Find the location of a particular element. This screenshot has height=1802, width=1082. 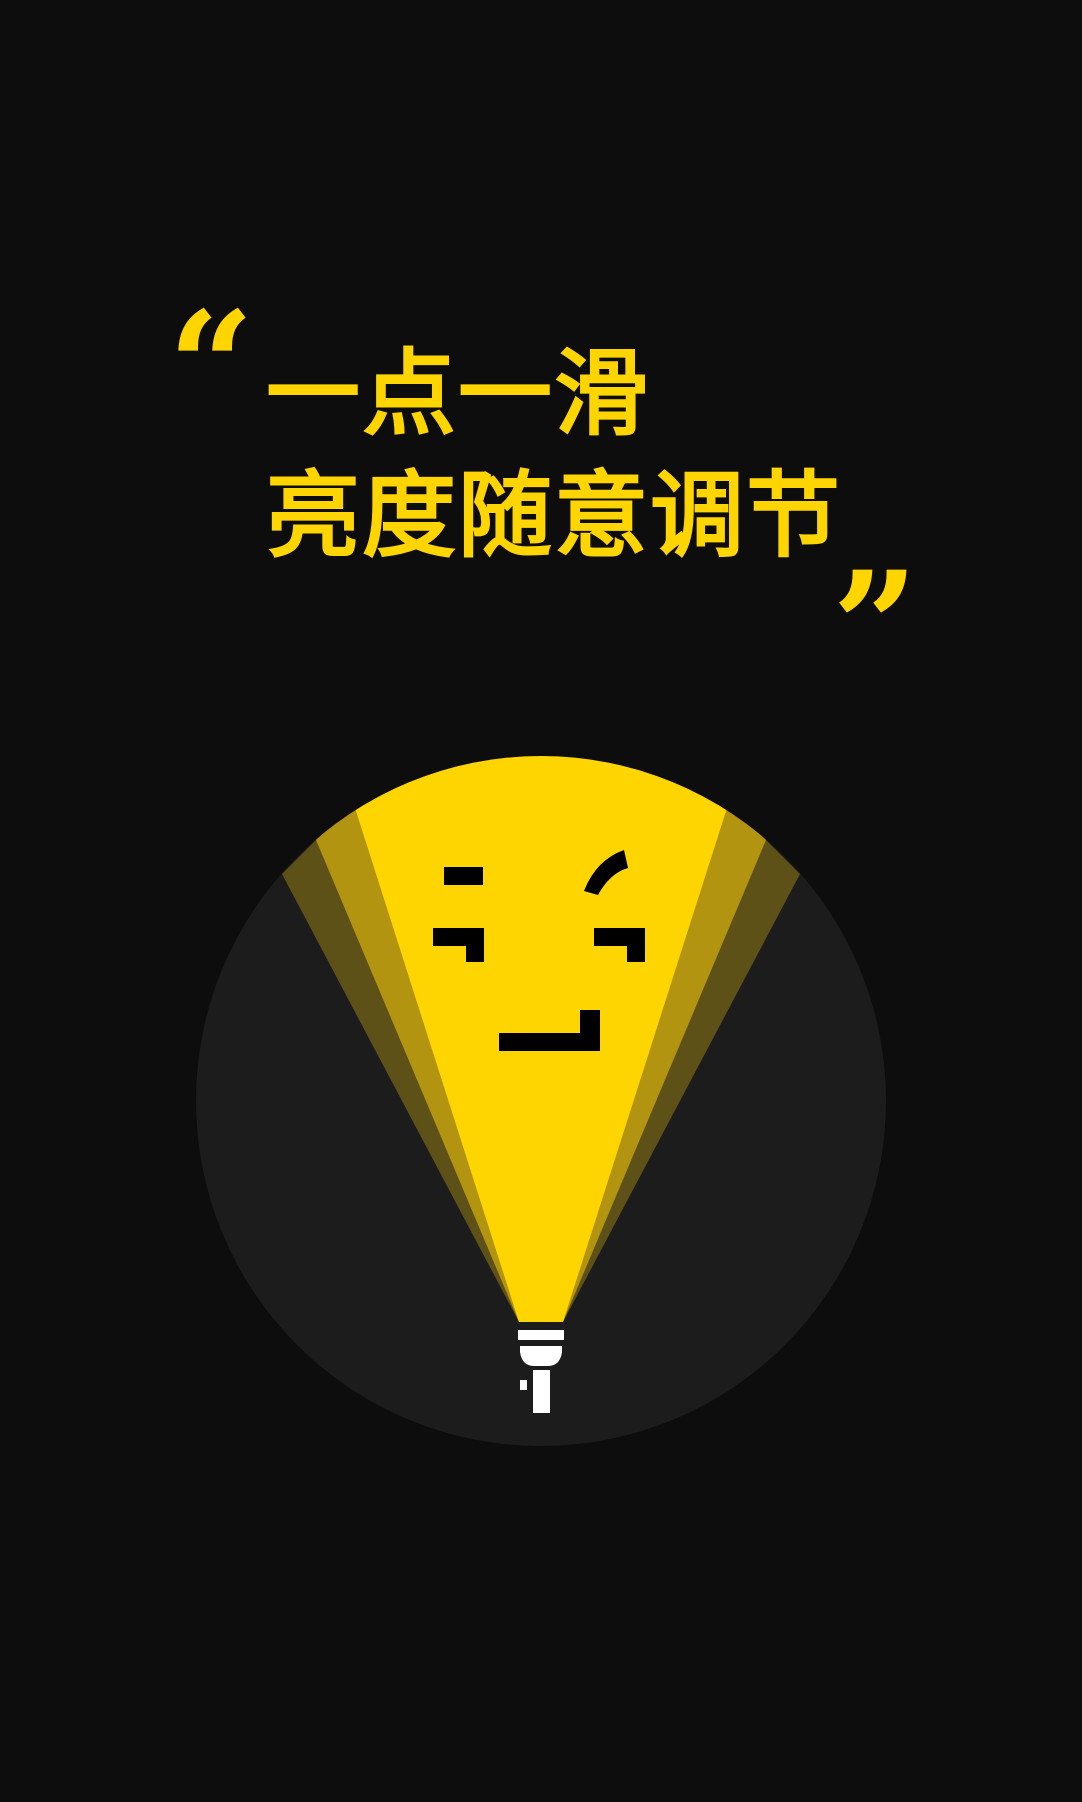

beam-core is located at coordinates (541, 1039).